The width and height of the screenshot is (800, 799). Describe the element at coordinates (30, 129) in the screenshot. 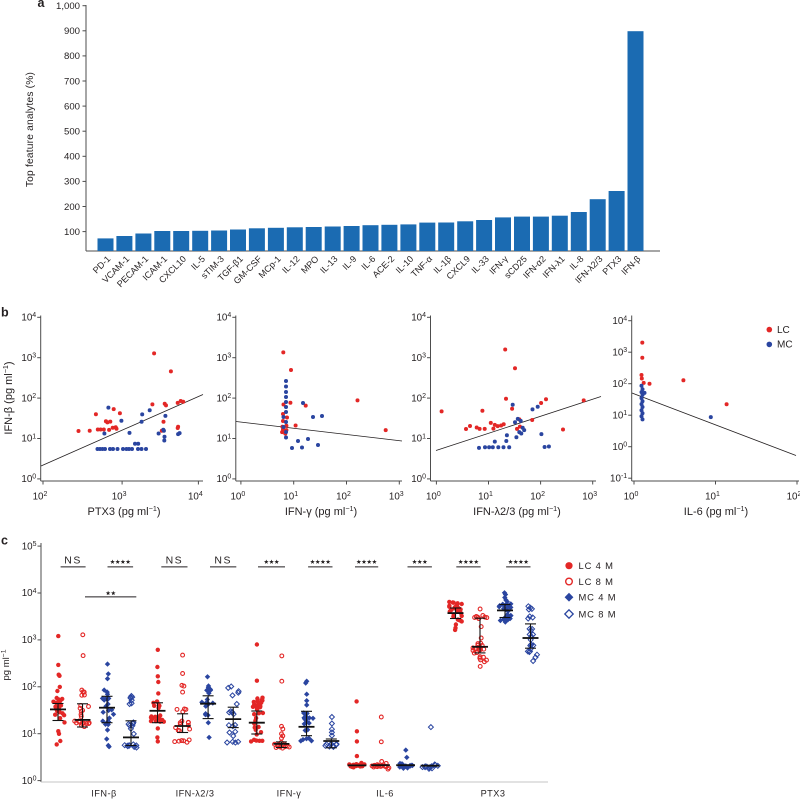

I see `svg-text: Top feature analytes (%)` at that location.